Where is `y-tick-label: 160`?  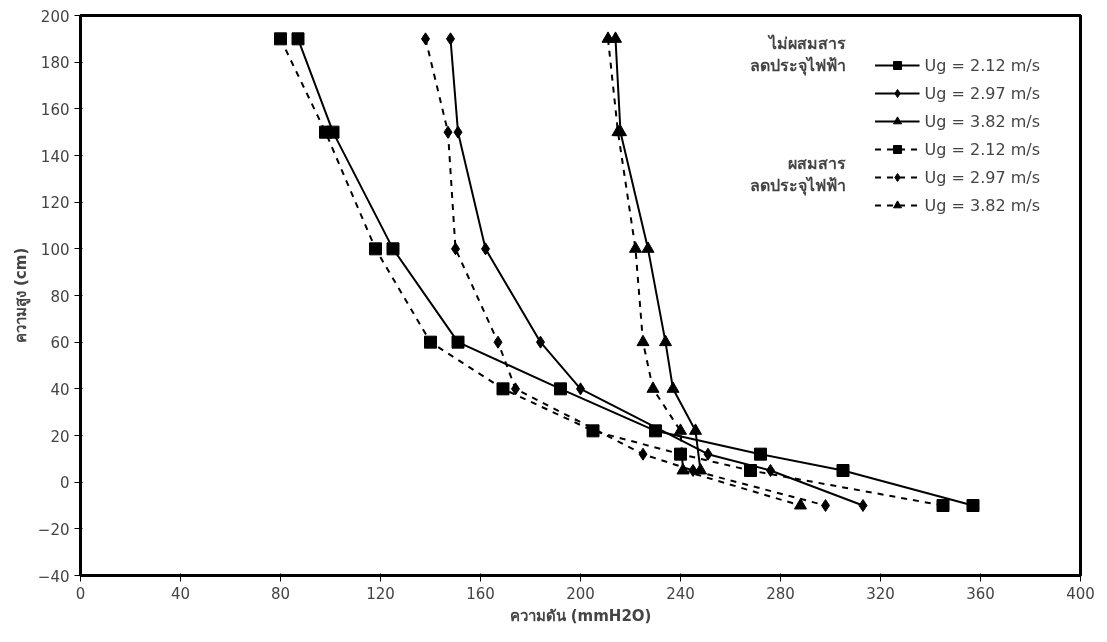
y-tick-label: 160 is located at coordinates (55, 109).